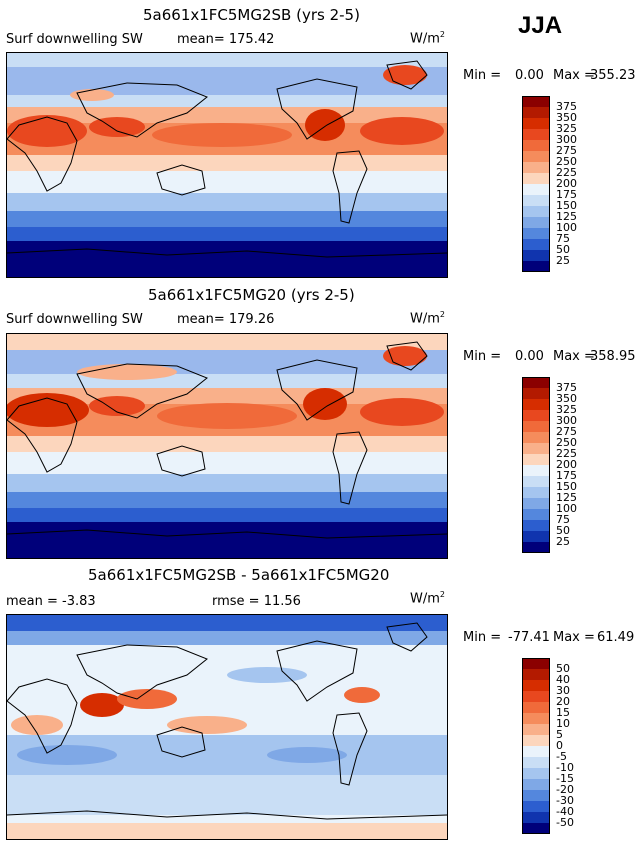 The width and height of the screenshot is (644, 844). Describe the element at coordinates (559, 745) in the screenshot. I see `colorbar-tick-label: 0` at that location.